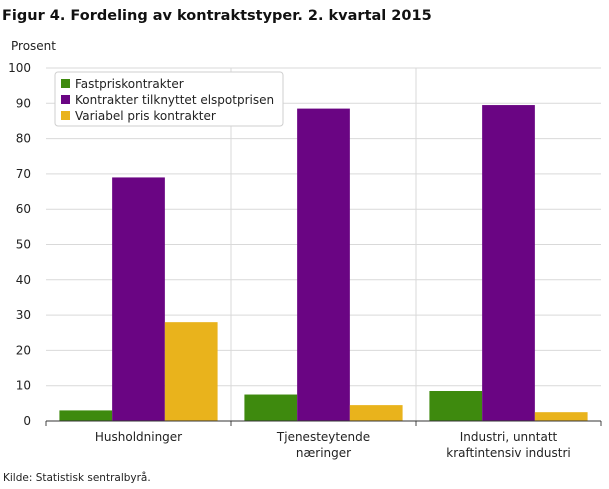 Image resolution: width=609 pixels, height=489 pixels. I want to click on y-tick-label: 40, so click(23, 280).